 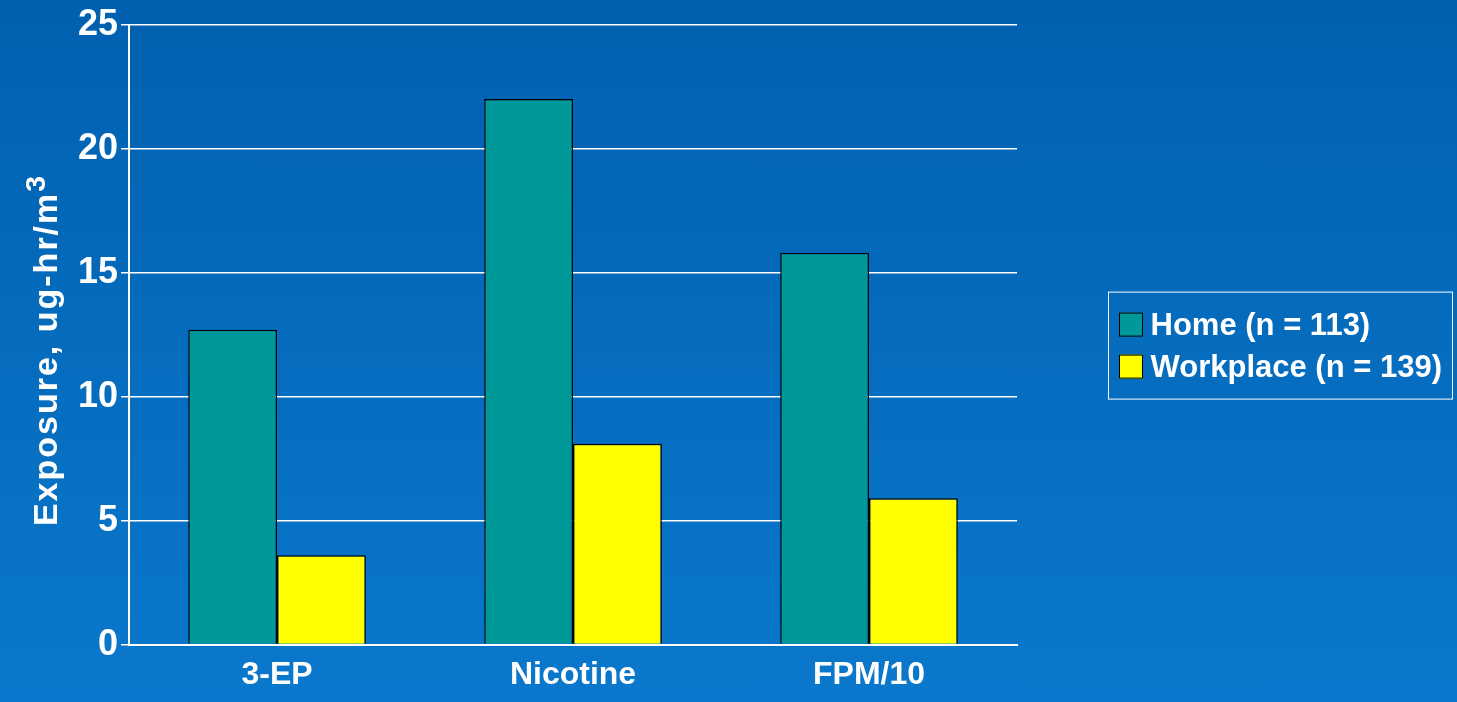 I want to click on y-tick-label: 25, so click(x=98, y=22).